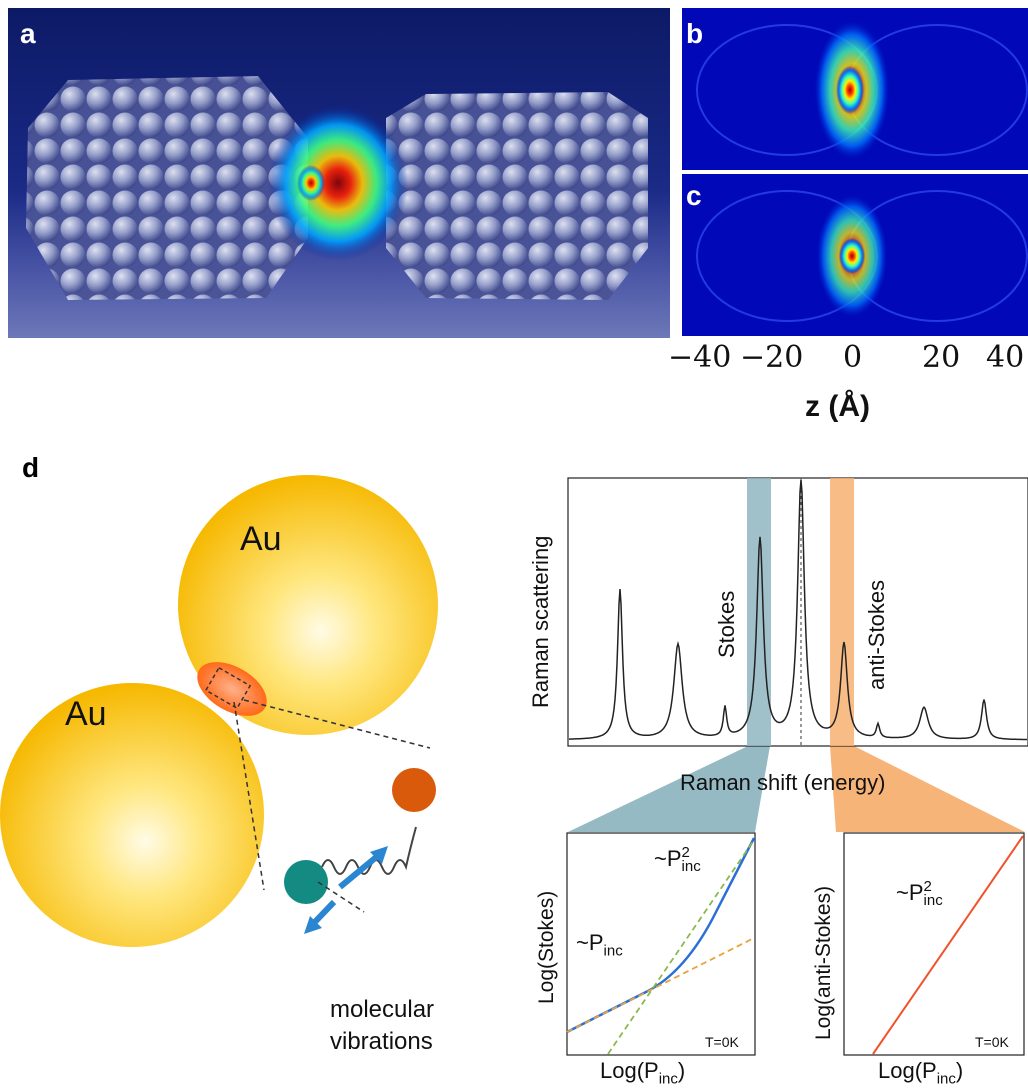 Image resolution: width=1028 pixels, height=1088 pixels. I want to click on stokes-linear-asymptote, so click(660, 985).